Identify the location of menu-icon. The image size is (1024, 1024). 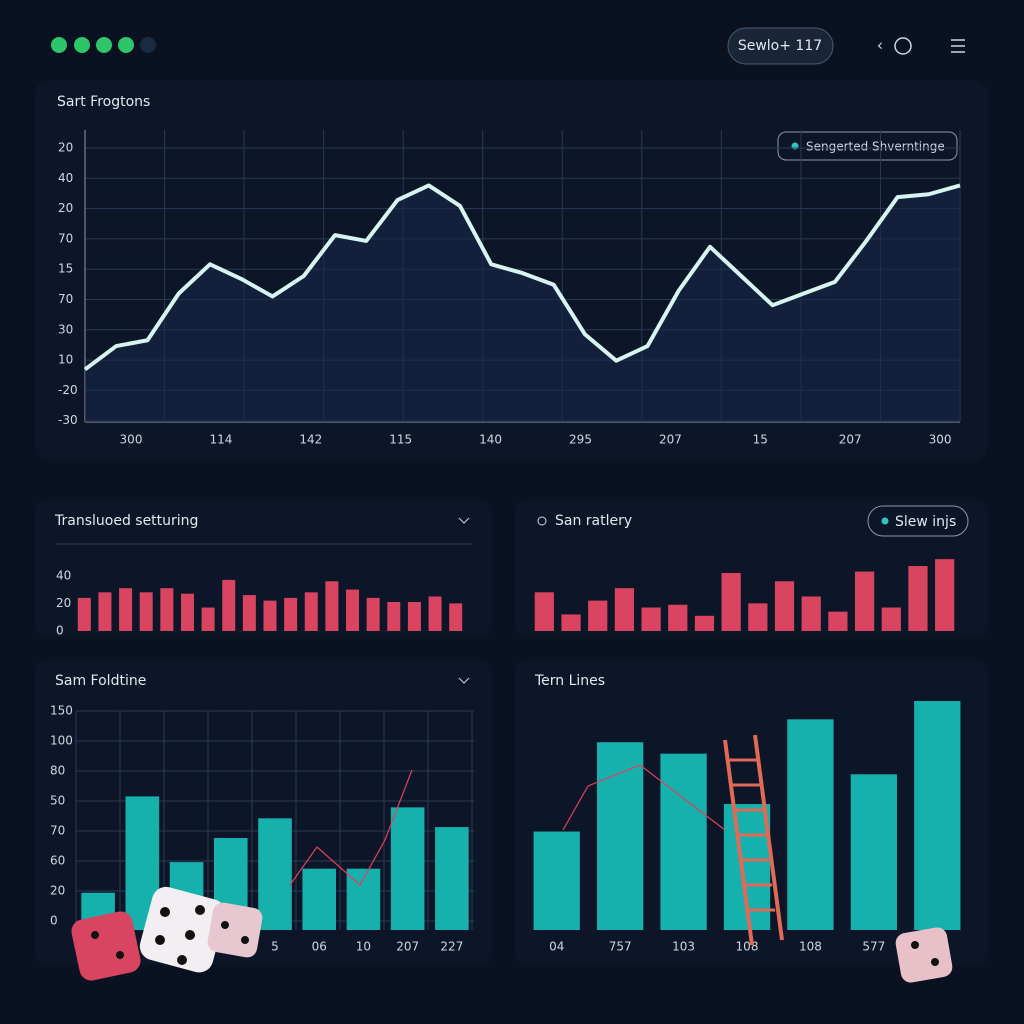
(958, 46).